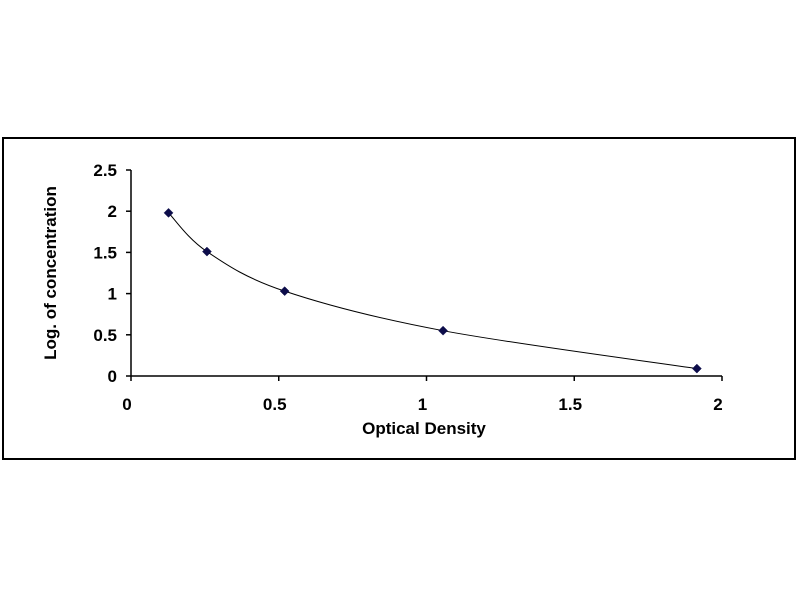 This screenshot has width=800, height=600. I want to click on x-tick-label: 0, so click(126, 404).